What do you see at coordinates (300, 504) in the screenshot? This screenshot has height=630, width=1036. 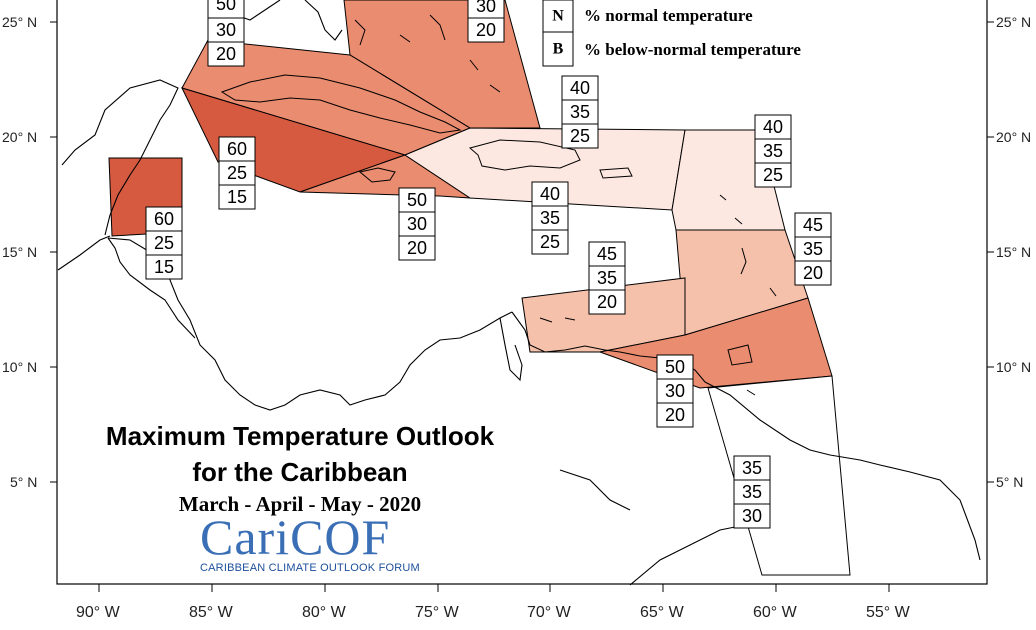 I see `map-period: March - April - May - 2020` at bounding box center [300, 504].